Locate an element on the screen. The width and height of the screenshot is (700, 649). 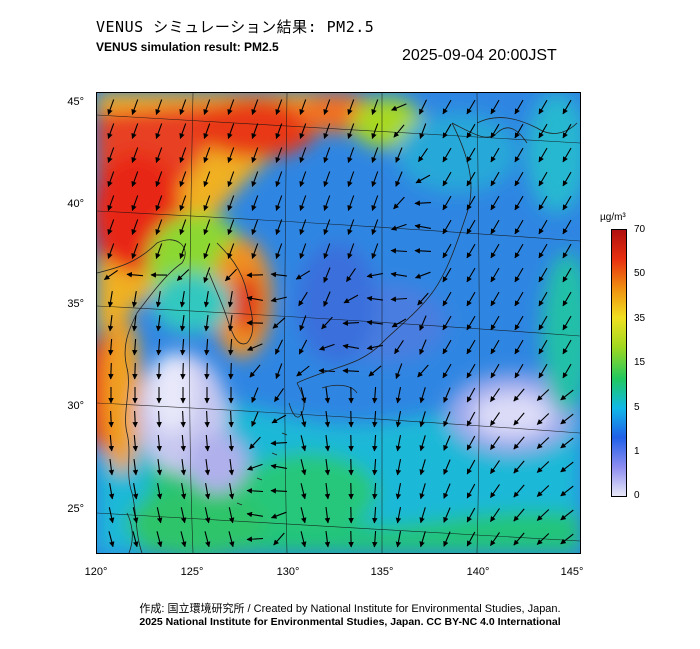
lat-tick-label: 45° is located at coordinates (75, 102).